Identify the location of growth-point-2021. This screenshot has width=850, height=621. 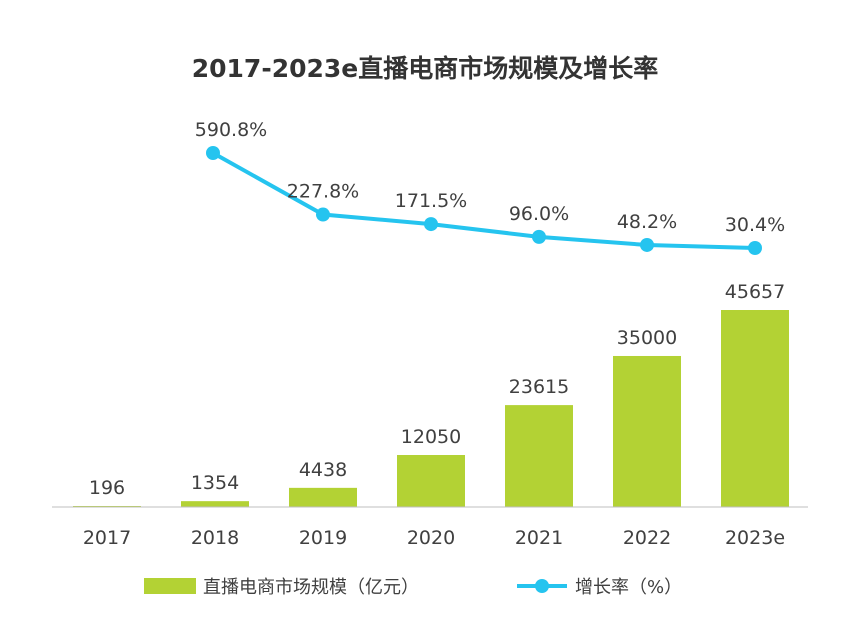
(539, 236).